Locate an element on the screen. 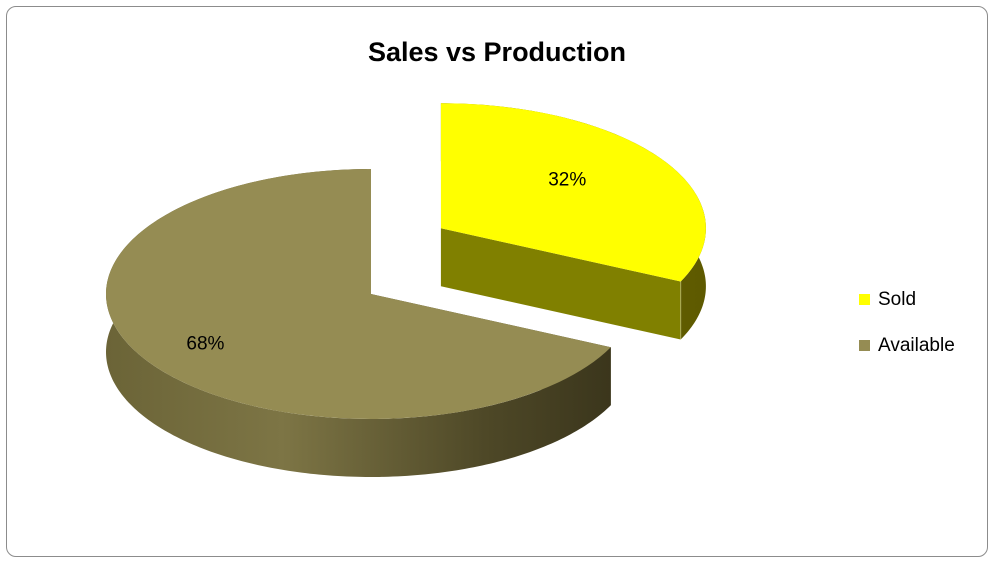 The width and height of the screenshot is (994, 563). slice-sold is located at coordinates (573, 221).